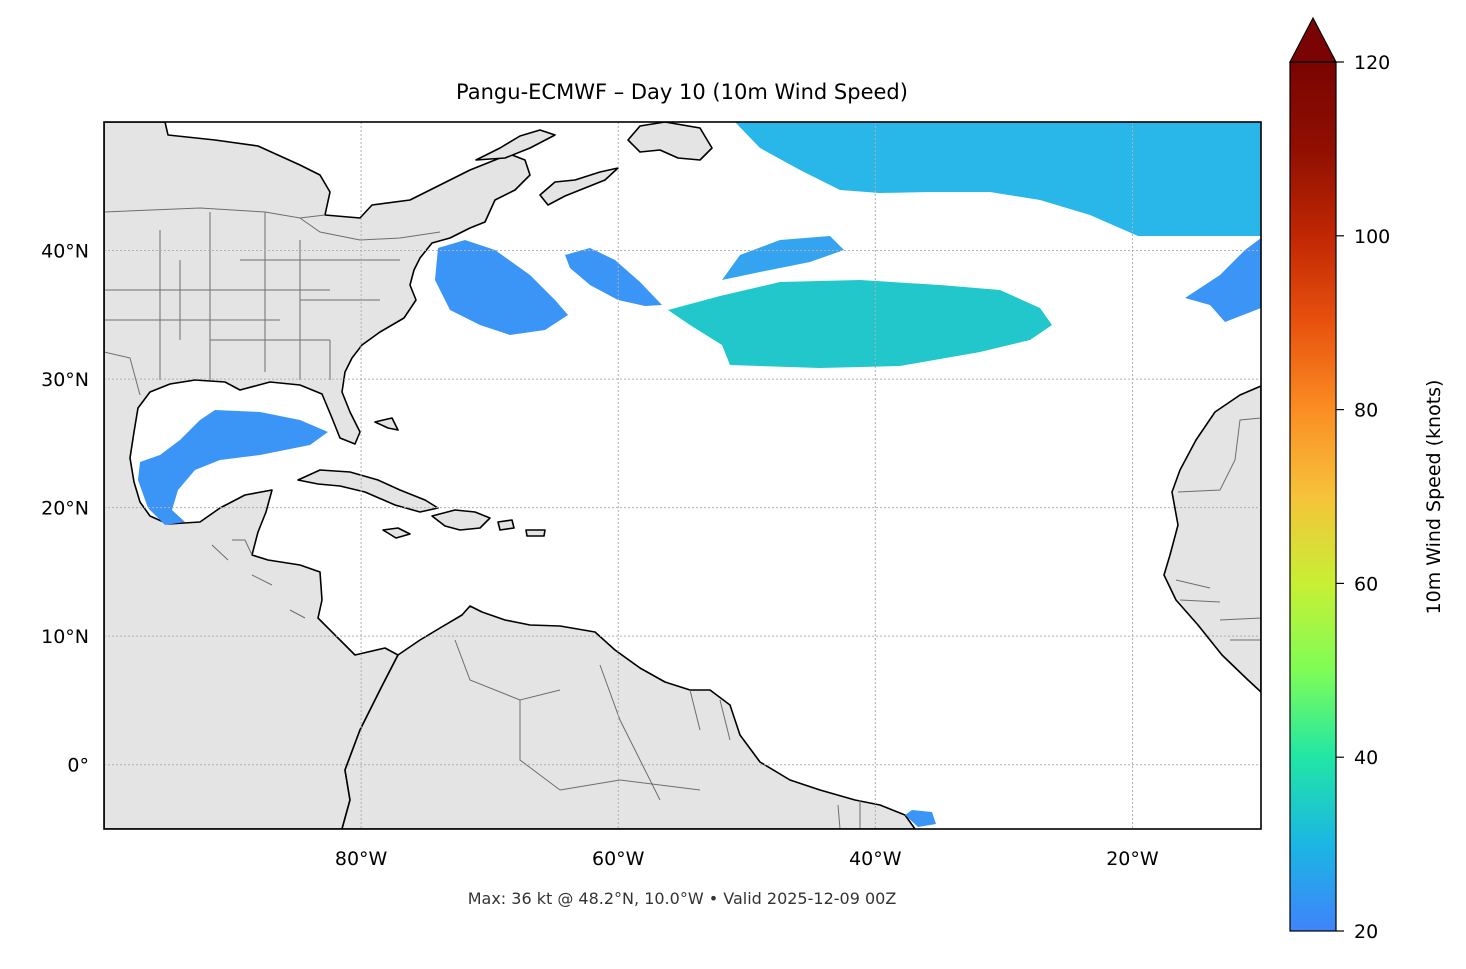  I want to click on wind-area-mid-atlantic-north, so click(783, 258).